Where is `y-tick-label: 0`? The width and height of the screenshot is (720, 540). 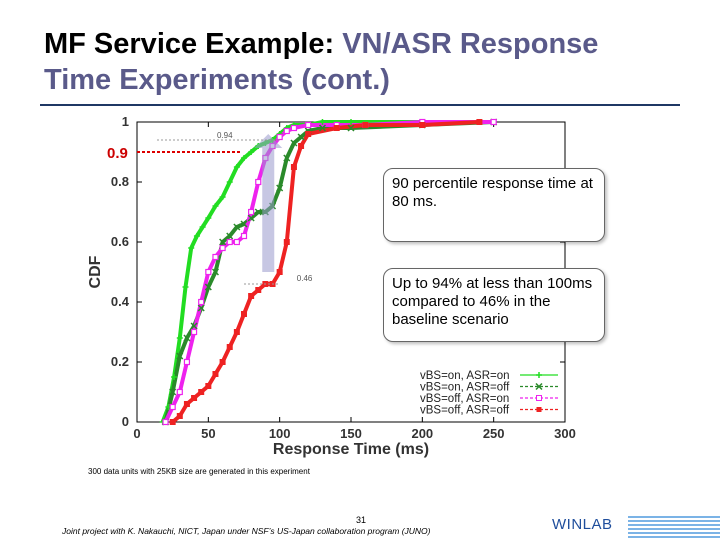
y-tick-label: 0 is located at coordinates (125, 421).